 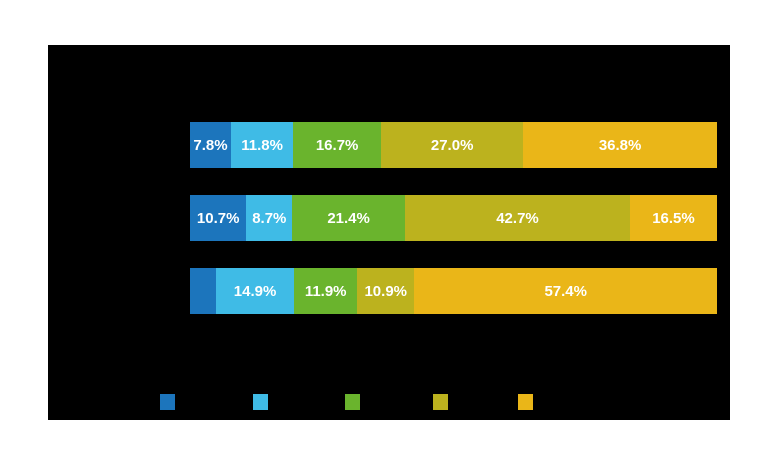 I want to click on segment-label: 27.0%, so click(x=452, y=145).